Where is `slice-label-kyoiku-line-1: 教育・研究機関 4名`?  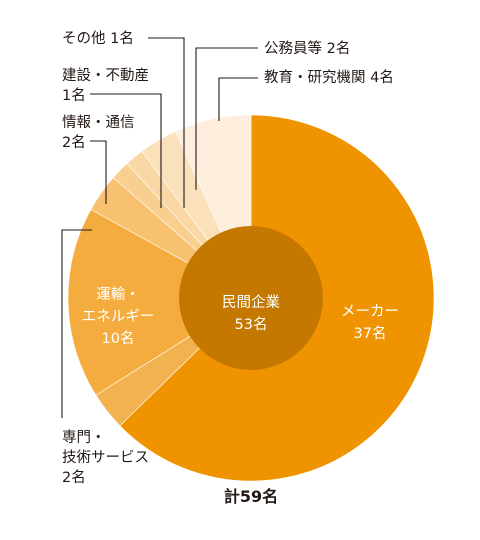
slice-label-kyoiku-line-1: 教育・研究機関 4名 is located at coordinates (329, 77).